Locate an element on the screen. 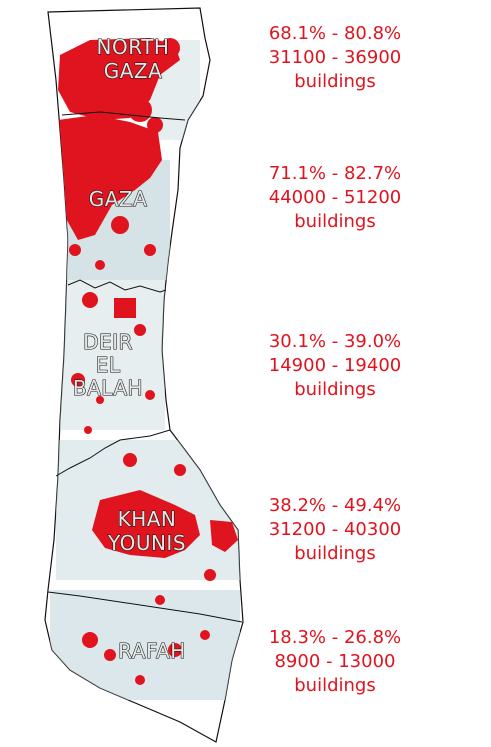 The height and width of the screenshot is (747, 491). governorate-label-khan-younis: KHAN is located at coordinates (147, 519).